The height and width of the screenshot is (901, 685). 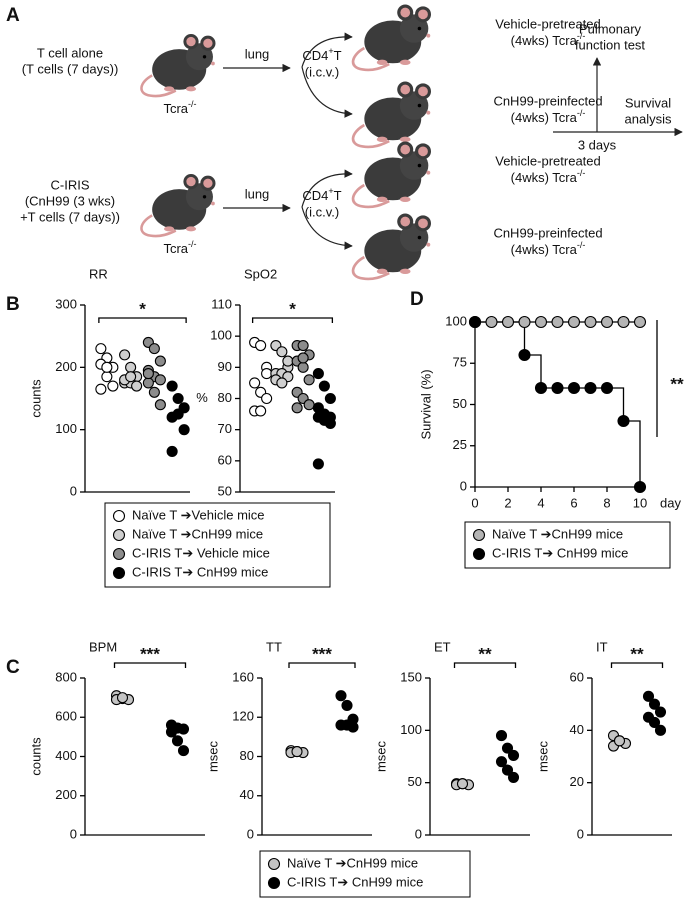 What do you see at coordinates (606, 502) in the screenshot?
I see `x-tick-label: 8` at bounding box center [606, 502].